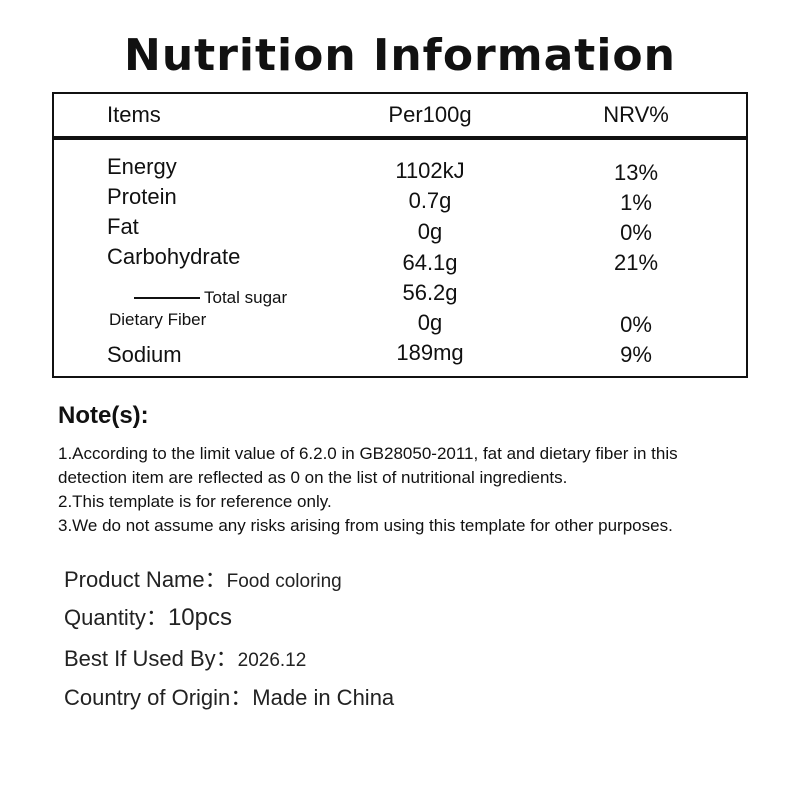 Image resolution: width=800 pixels, height=800 pixels. I want to click on row-carbohydrate-nrv: 21%, so click(636, 262).